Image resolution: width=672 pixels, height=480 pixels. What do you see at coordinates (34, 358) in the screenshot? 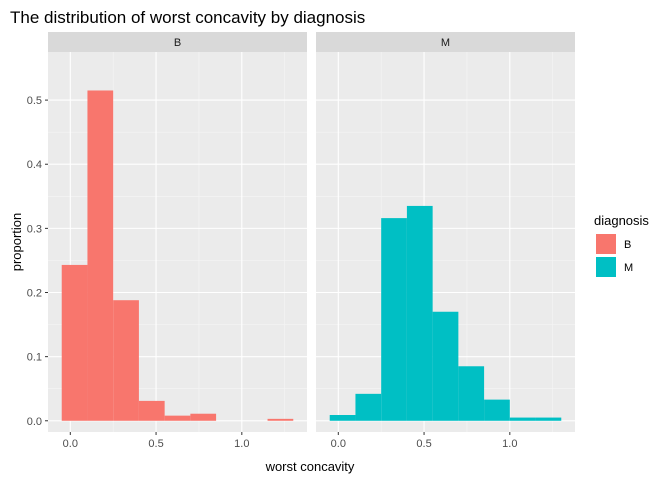
I see `y-tick-label: 0.1` at bounding box center [34, 358].